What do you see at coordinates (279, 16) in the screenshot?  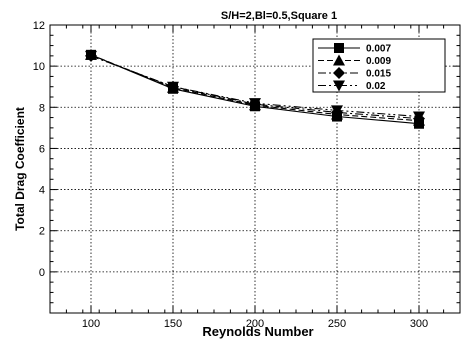 I see `chart-title: S/H=2,Bl=0.5,Square 1` at bounding box center [279, 16].